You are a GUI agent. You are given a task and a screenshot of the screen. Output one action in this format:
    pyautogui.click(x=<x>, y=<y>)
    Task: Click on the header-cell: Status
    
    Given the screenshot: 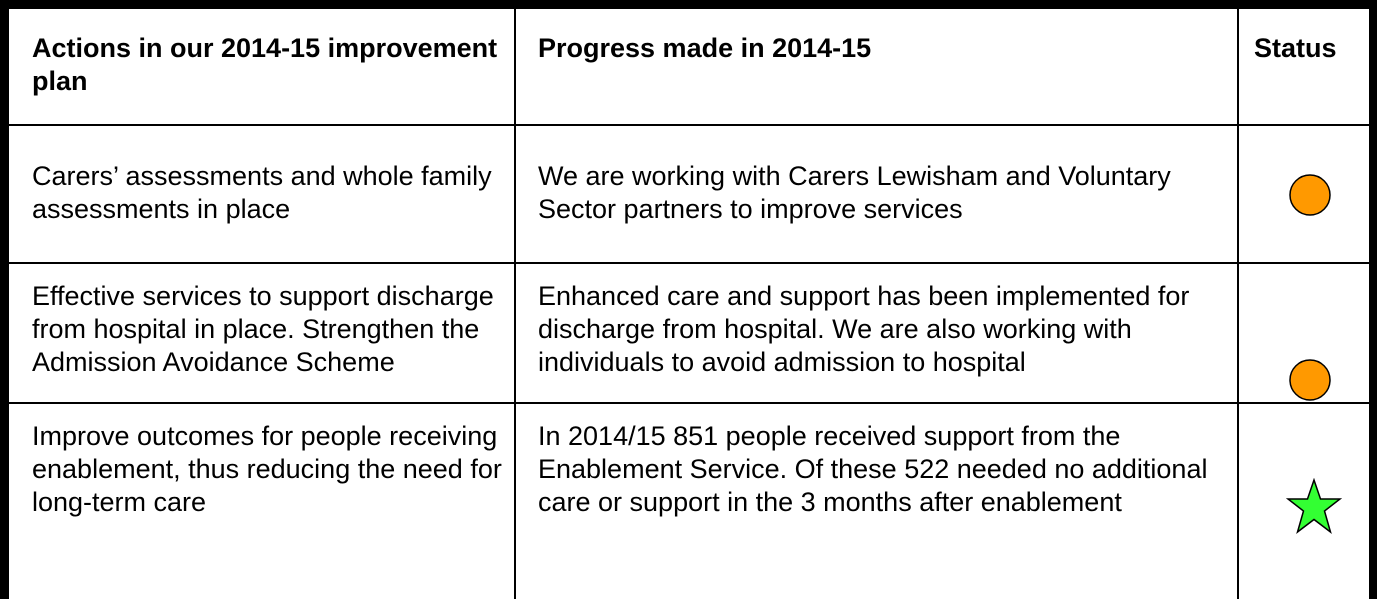 What is the action you would take?
    pyautogui.click(x=1295, y=48)
    